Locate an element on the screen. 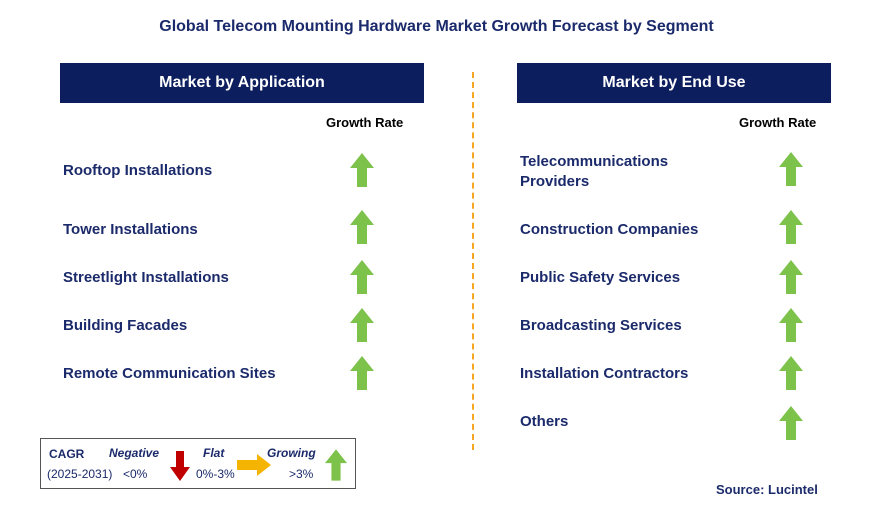 Image resolution: width=873 pixels, height=520 pixels. application-item-label: Remote Communication Sites is located at coordinates (169, 373).